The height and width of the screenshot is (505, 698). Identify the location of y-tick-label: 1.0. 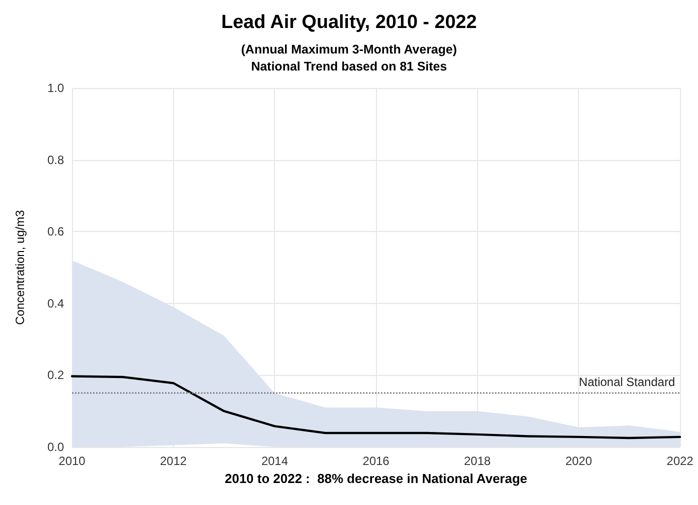
(55, 88).